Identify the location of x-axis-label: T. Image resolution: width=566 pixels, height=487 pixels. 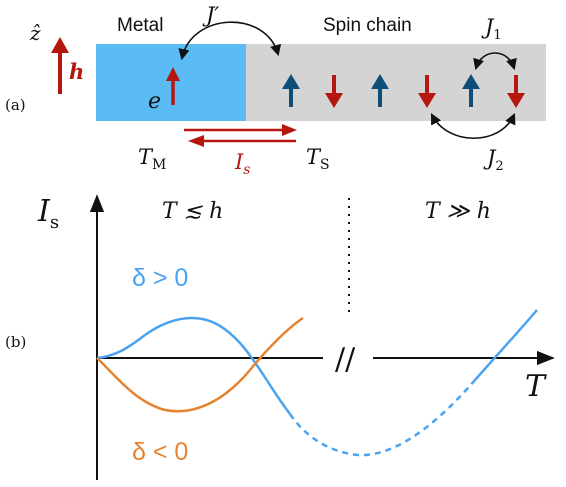
(536, 386).